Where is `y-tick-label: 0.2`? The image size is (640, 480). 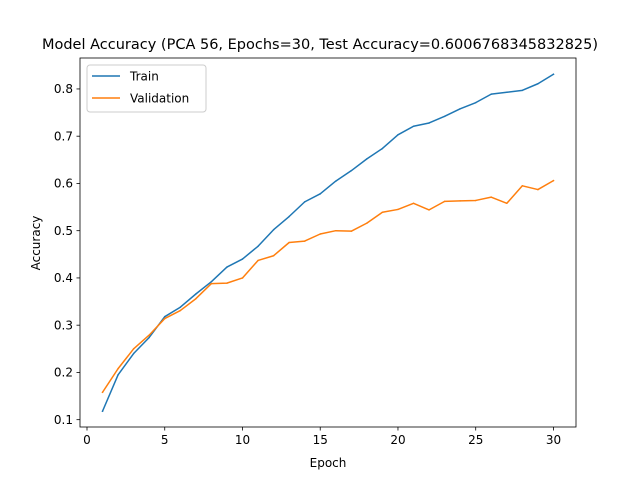 y-tick-label: 0.2 is located at coordinates (63, 373).